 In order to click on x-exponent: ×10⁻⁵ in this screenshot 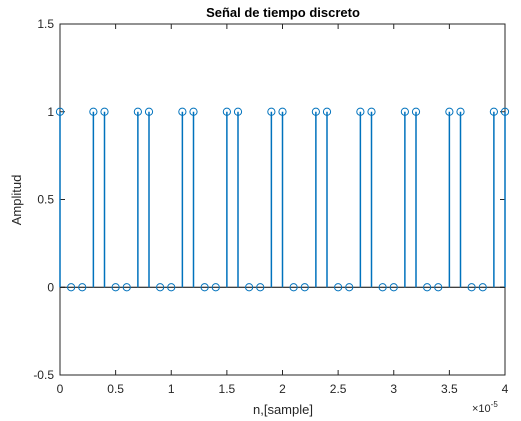, I will do `click(485, 407)`.